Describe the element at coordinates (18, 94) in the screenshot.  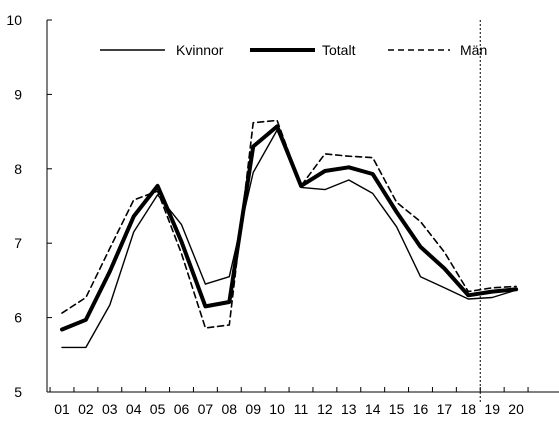
I see `y-tick-label: 9` at that location.